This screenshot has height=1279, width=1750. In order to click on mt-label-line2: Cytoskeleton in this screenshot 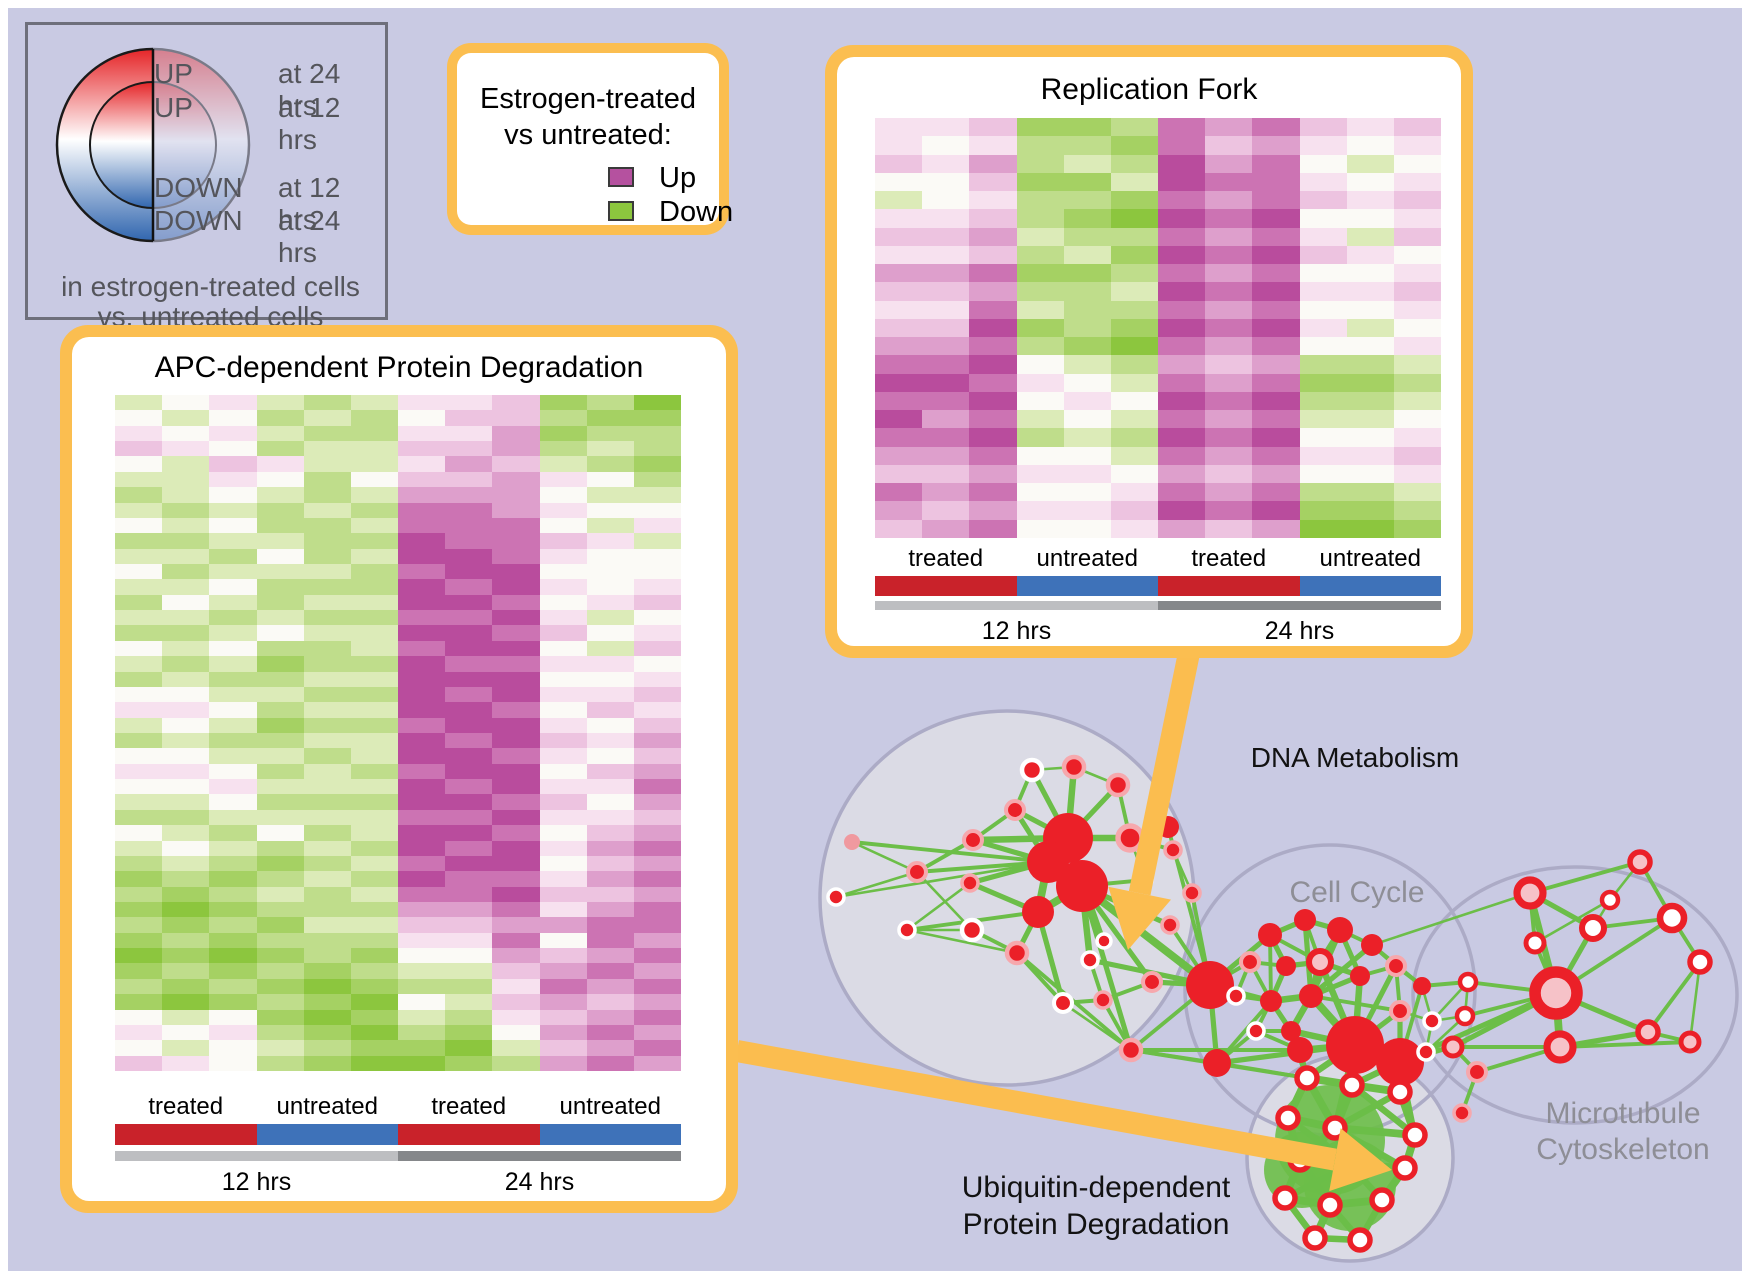, I will do `click(1623, 1149)`.